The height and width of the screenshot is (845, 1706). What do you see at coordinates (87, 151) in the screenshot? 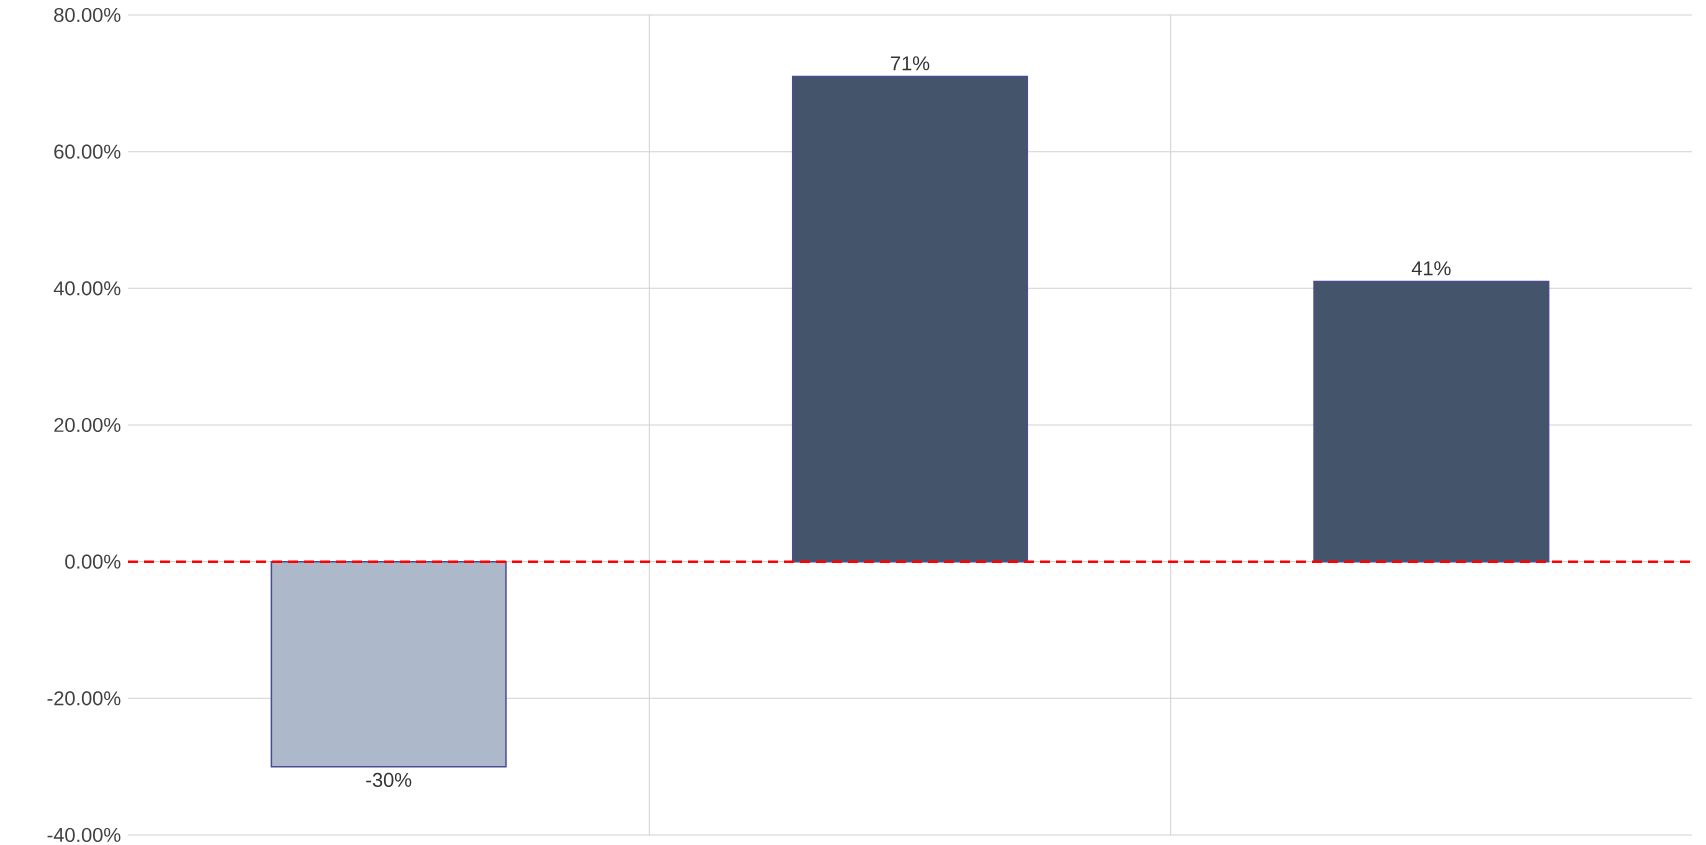
I see `y-tick-label: 60.00%` at bounding box center [87, 151].